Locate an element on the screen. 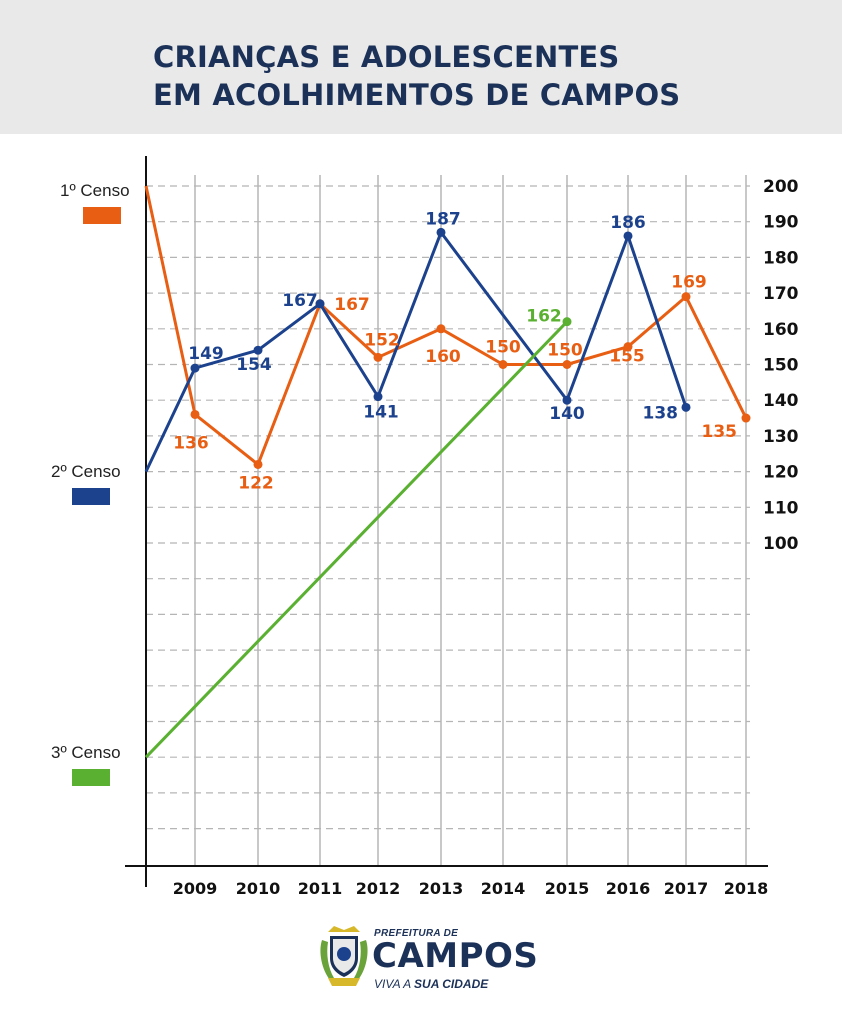 Image resolution: width=842 pixels, height=1022 pixels. y-tick-label: 140 is located at coordinates (781, 401).